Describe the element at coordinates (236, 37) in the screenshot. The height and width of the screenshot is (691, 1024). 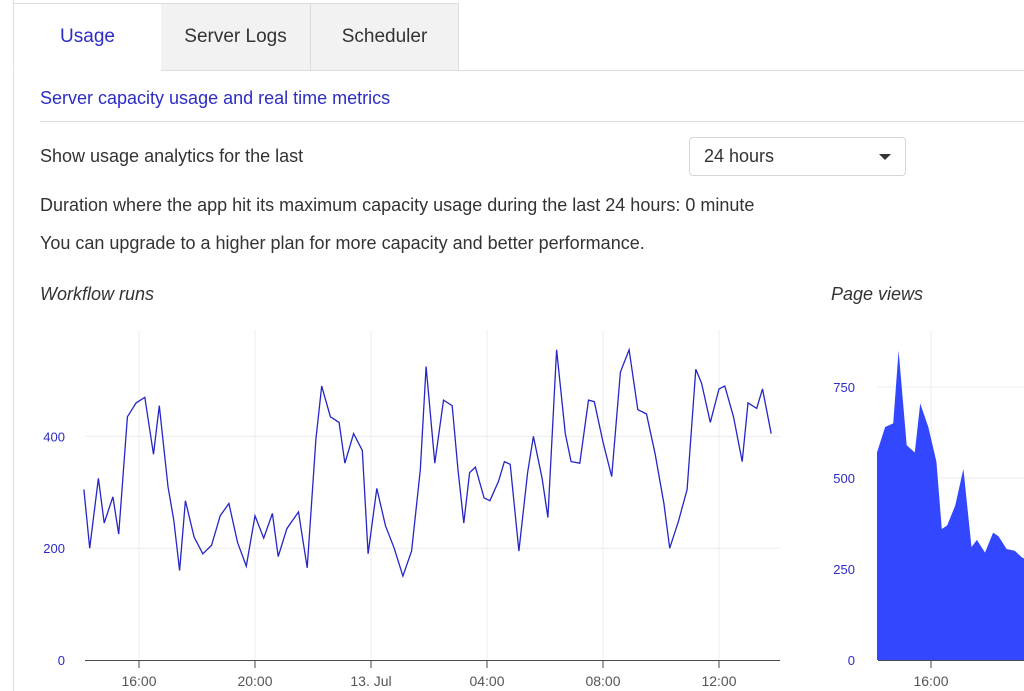
I see `tab-server-logs: Server Logs` at that location.